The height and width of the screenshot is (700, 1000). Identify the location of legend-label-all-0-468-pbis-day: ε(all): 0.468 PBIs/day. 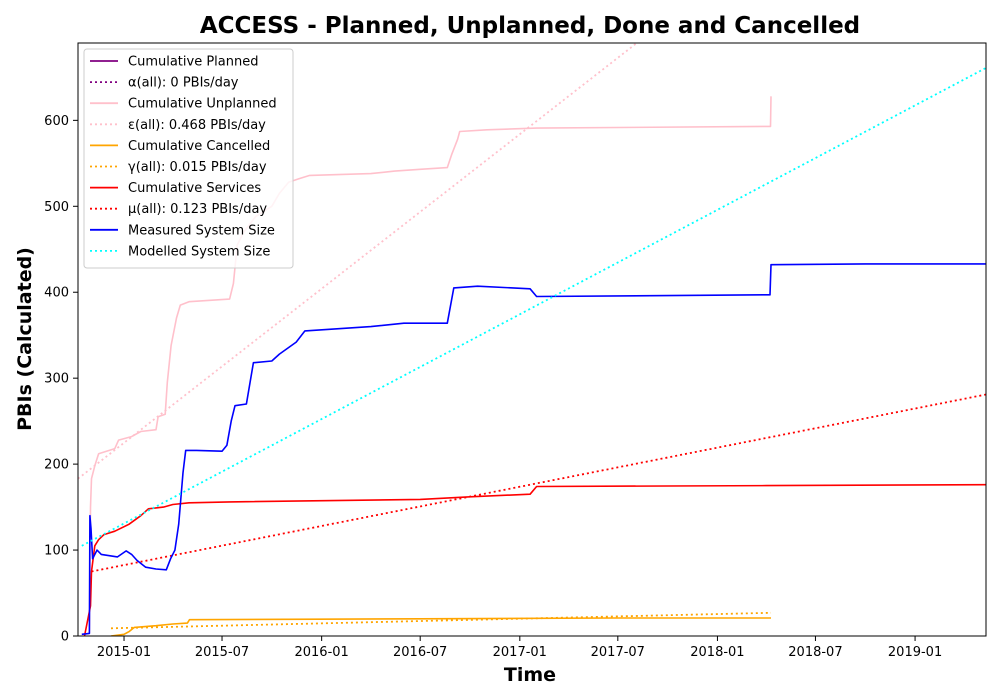
(197, 125).